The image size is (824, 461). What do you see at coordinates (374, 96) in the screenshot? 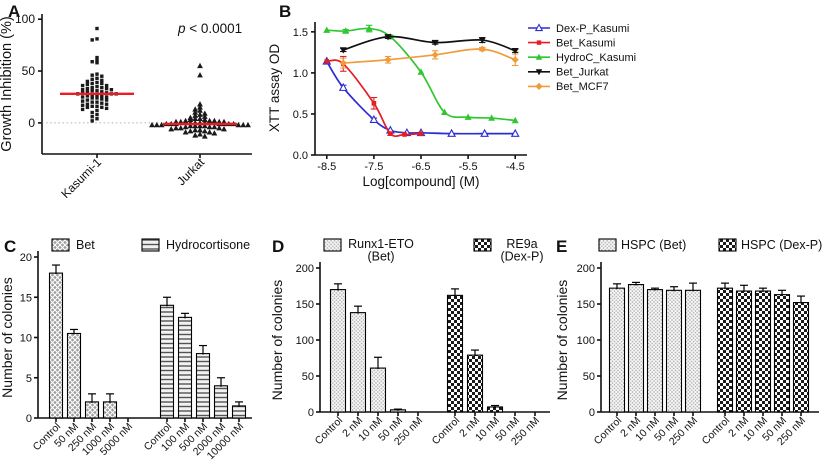
I see `series-Bet_Kasumi` at bounding box center [374, 96].